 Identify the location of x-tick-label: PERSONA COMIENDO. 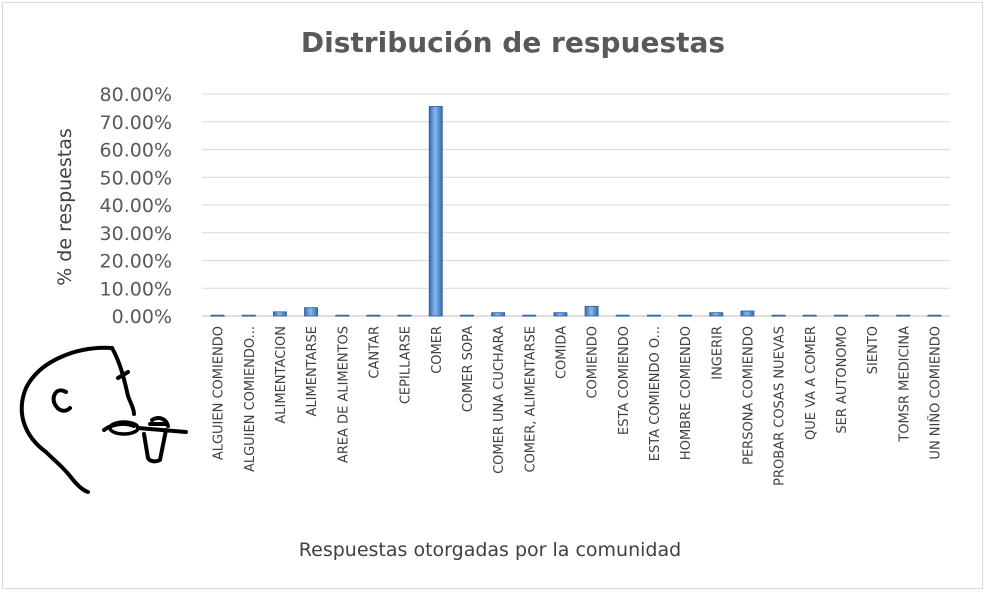
(748, 395).